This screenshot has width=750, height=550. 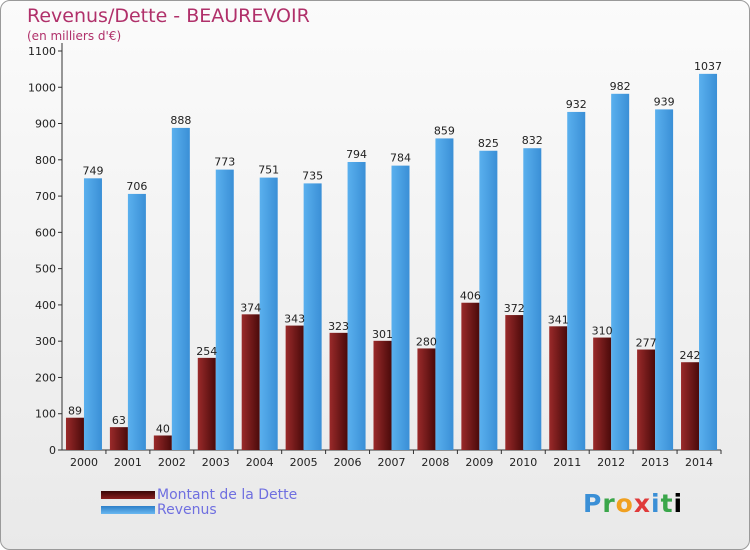 I want to click on data-label-revenus: 706, so click(x=136, y=186).